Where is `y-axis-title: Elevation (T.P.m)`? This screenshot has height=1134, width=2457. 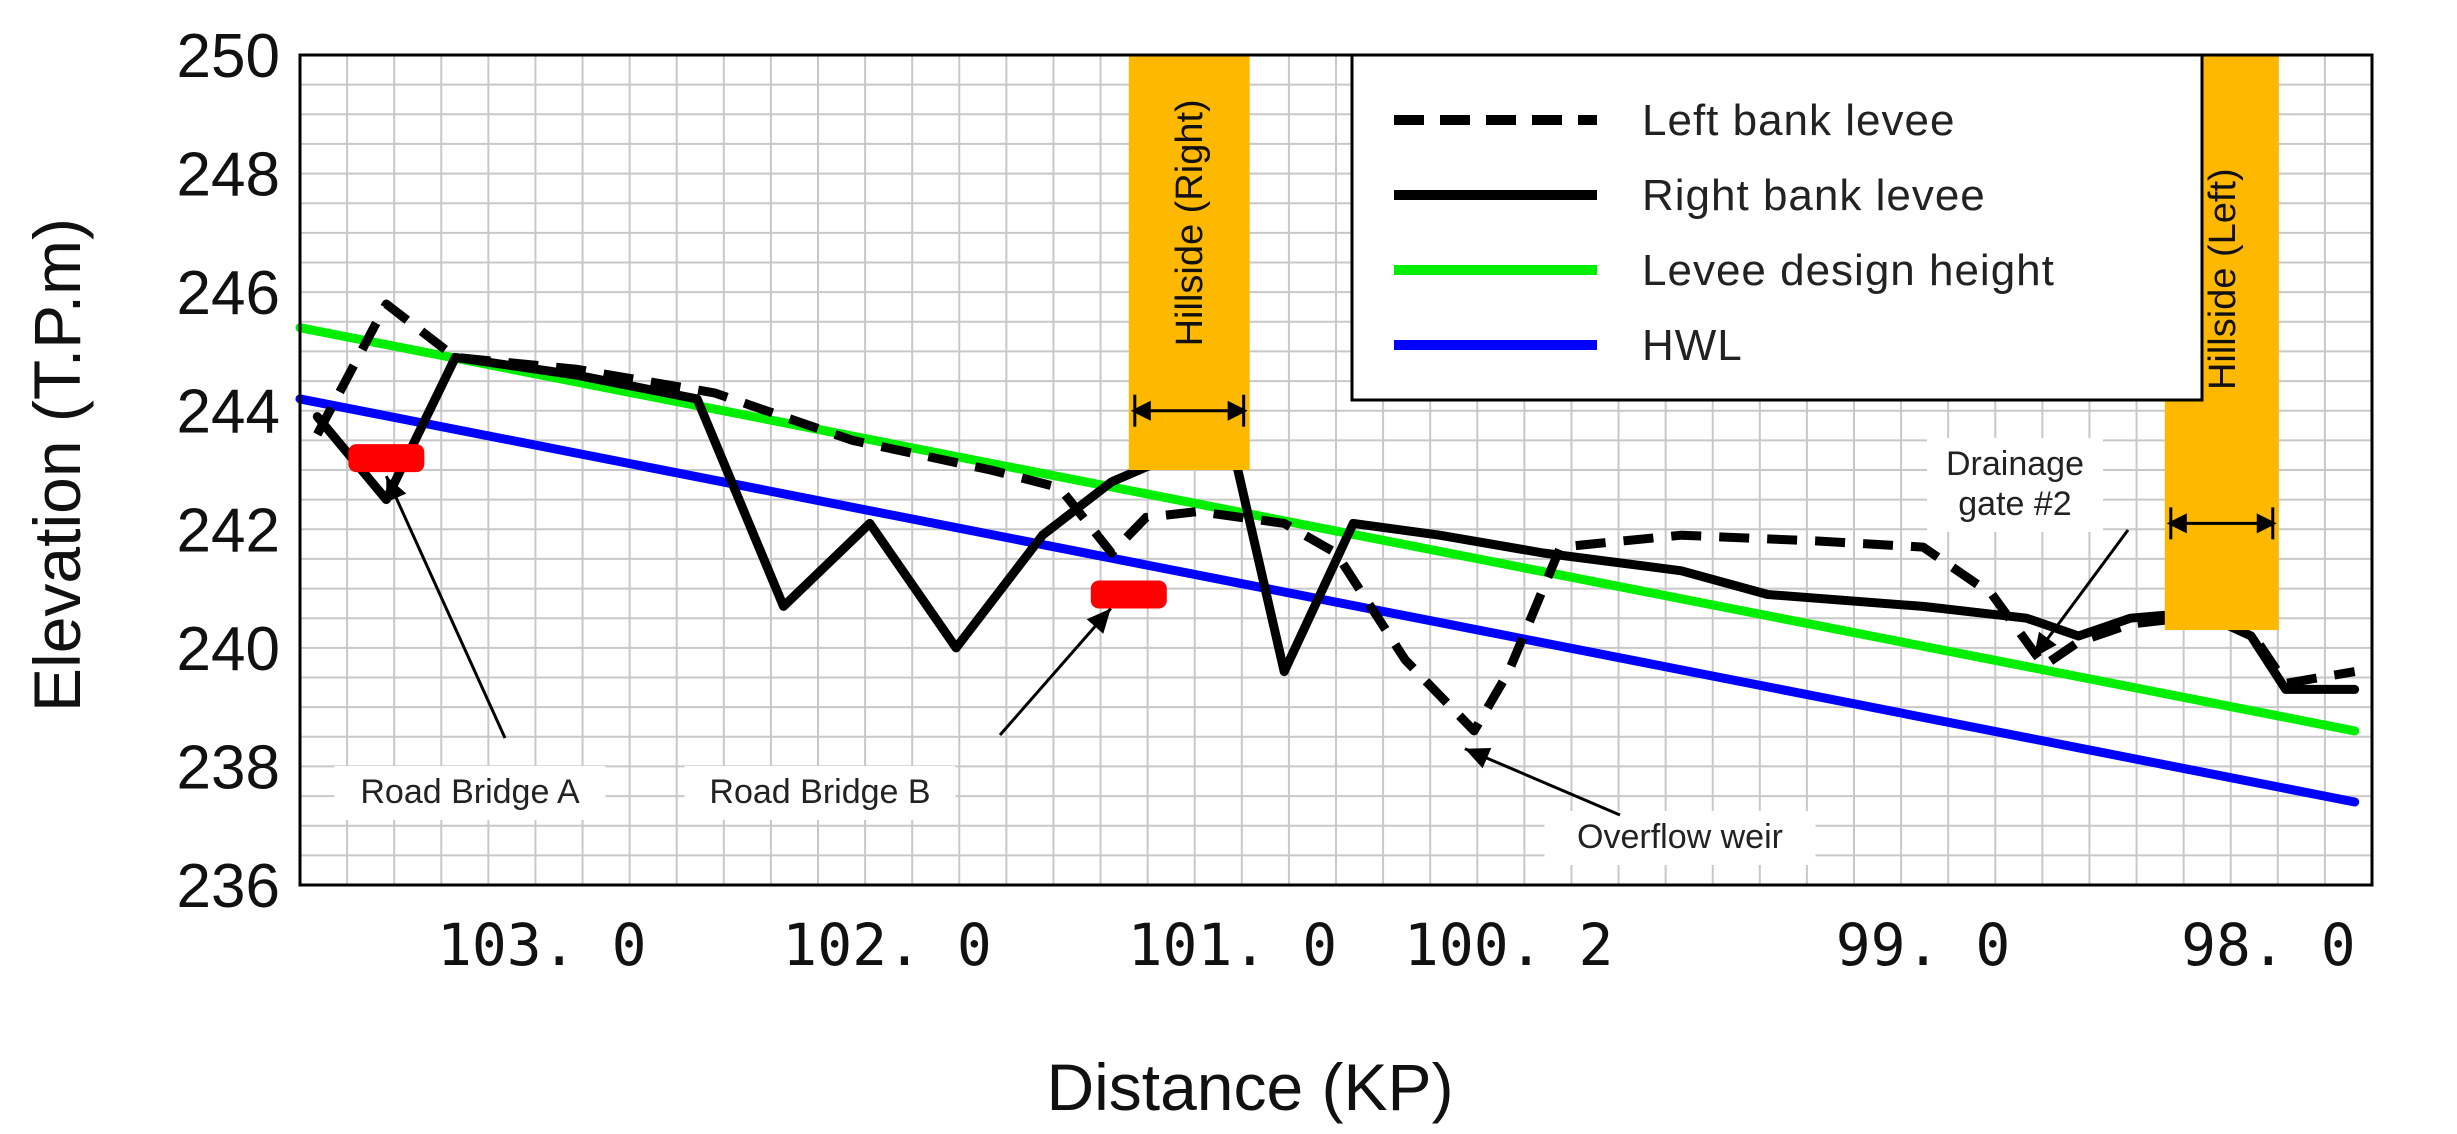
y-axis-title: Elevation (T.P.m) is located at coordinates (57, 465).